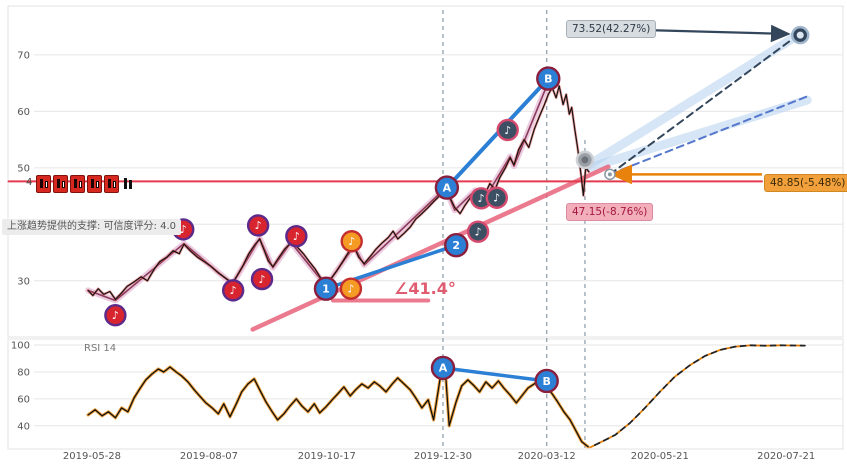  Describe the element at coordinates (23, 55) in the screenshot. I see `y-tick-label: 70` at that location.